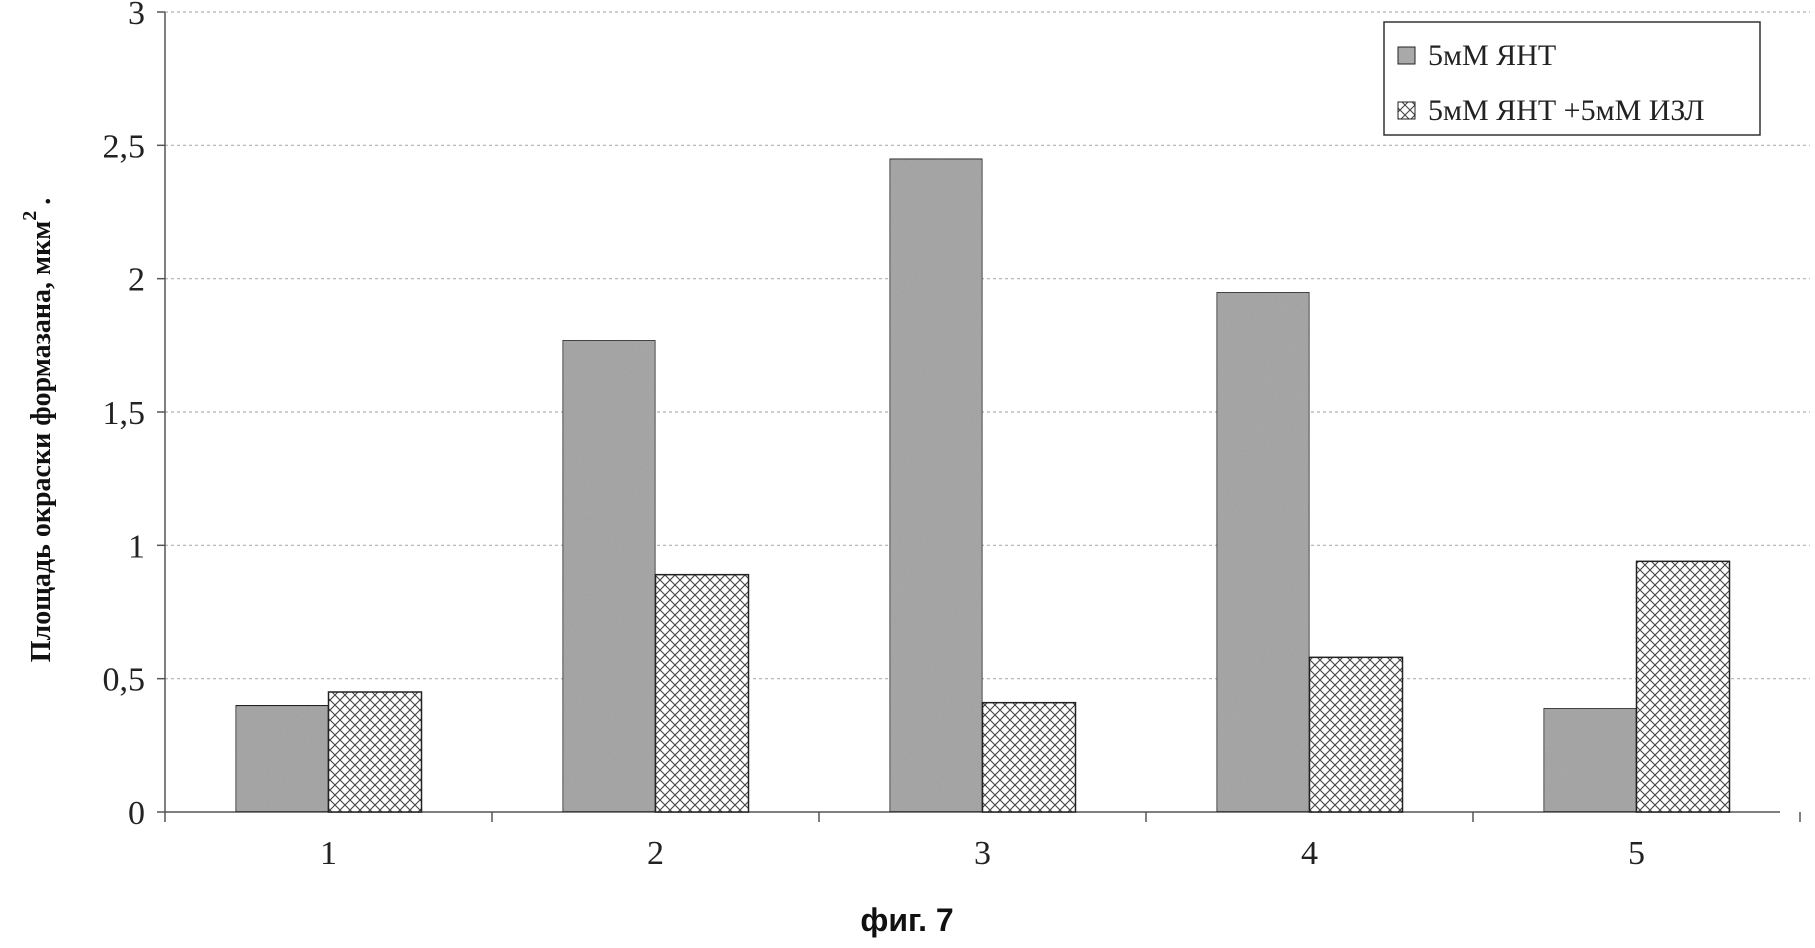 The width and height of the screenshot is (1815, 948). I want to click on y-axis-title-suffix: ., so click(41, 201).